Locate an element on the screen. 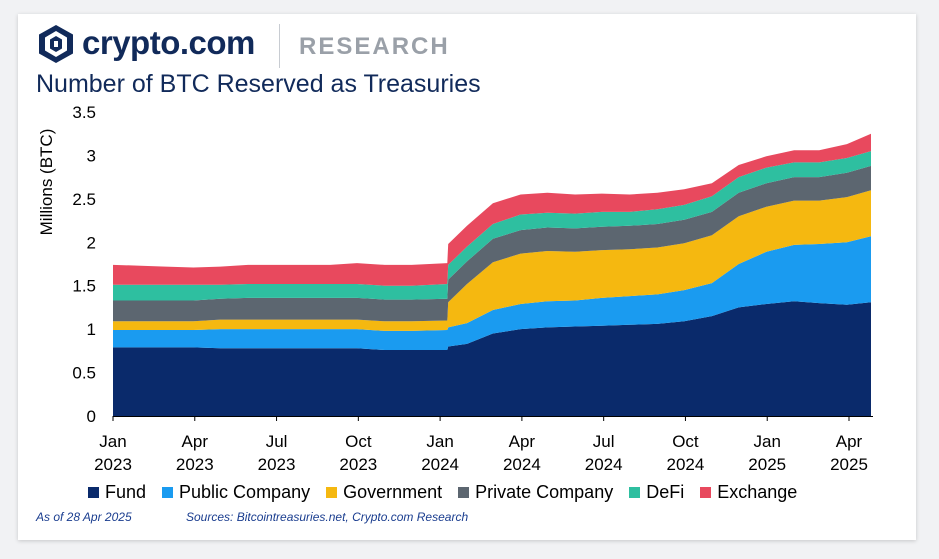 The image size is (939, 559). x-tick-label: Jul 2024 is located at coordinates (604, 453).